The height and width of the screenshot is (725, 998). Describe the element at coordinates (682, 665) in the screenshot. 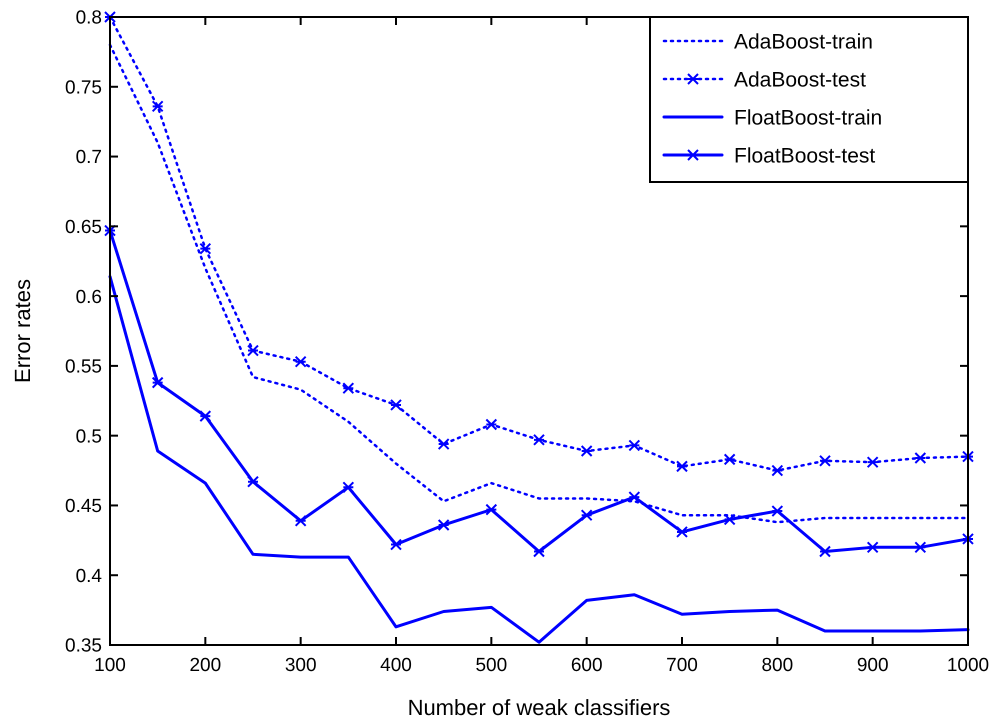

I see `x-tick-label: 700` at that location.